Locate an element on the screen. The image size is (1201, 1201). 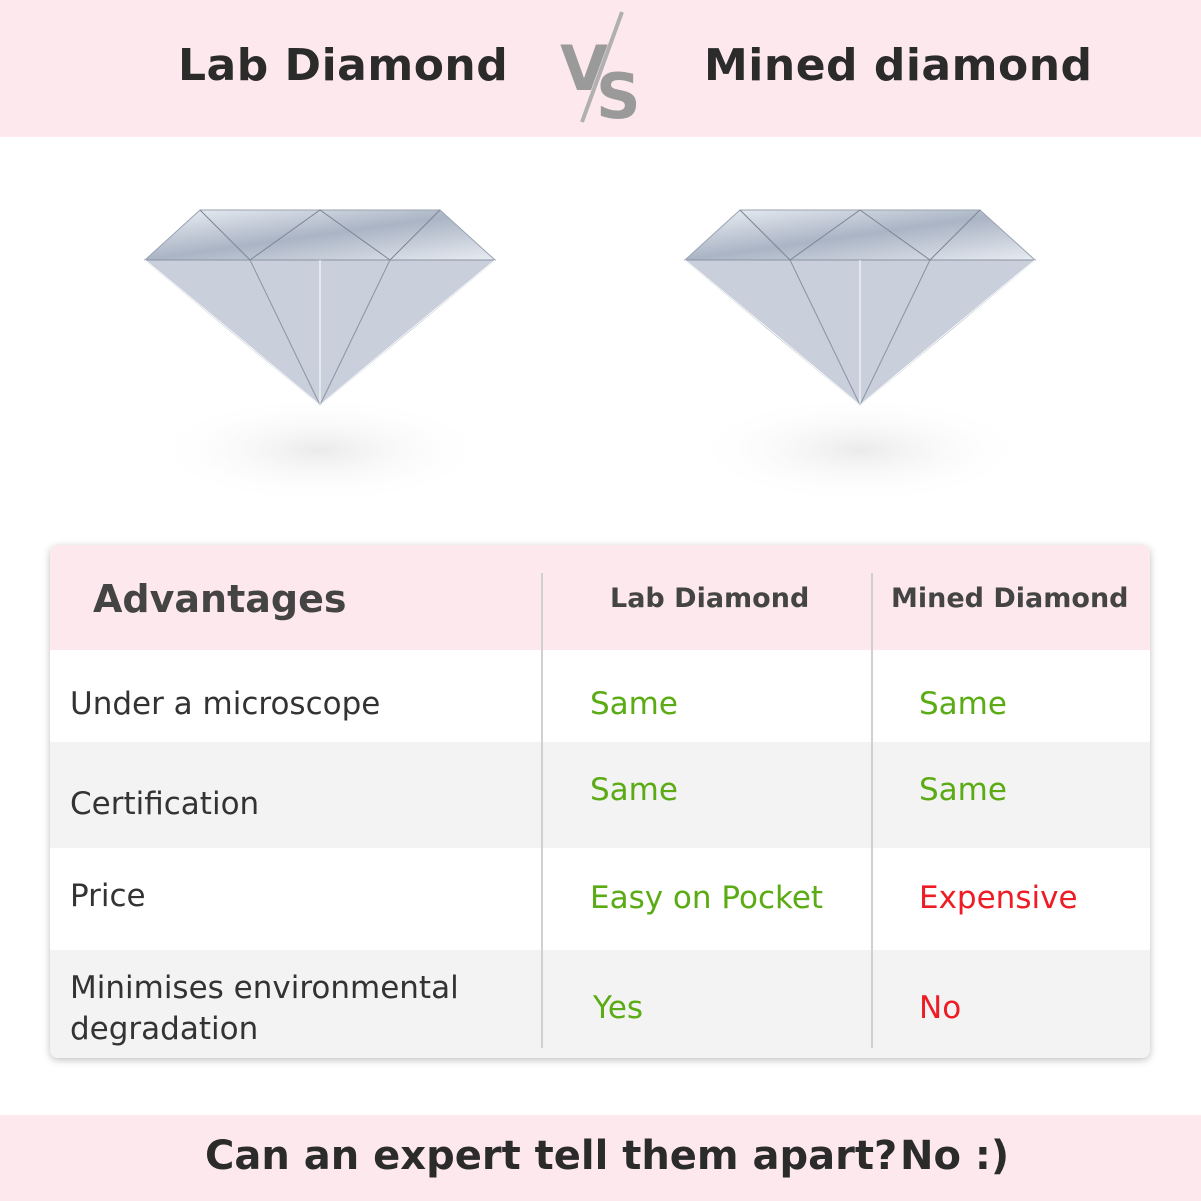
header-band: Lab Diamond V S Mined diamond is located at coordinates (600, 68).